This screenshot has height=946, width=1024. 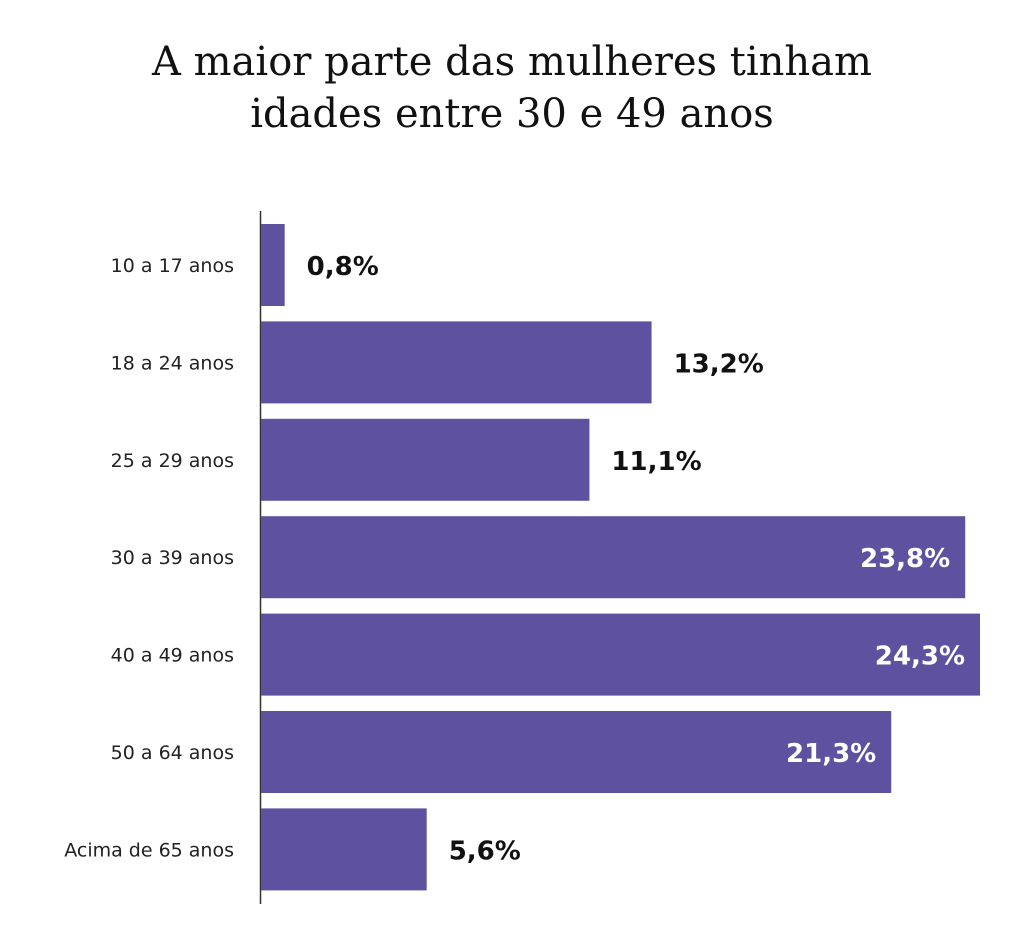 I want to click on value-label: 0,8%, so click(x=343, y=267).